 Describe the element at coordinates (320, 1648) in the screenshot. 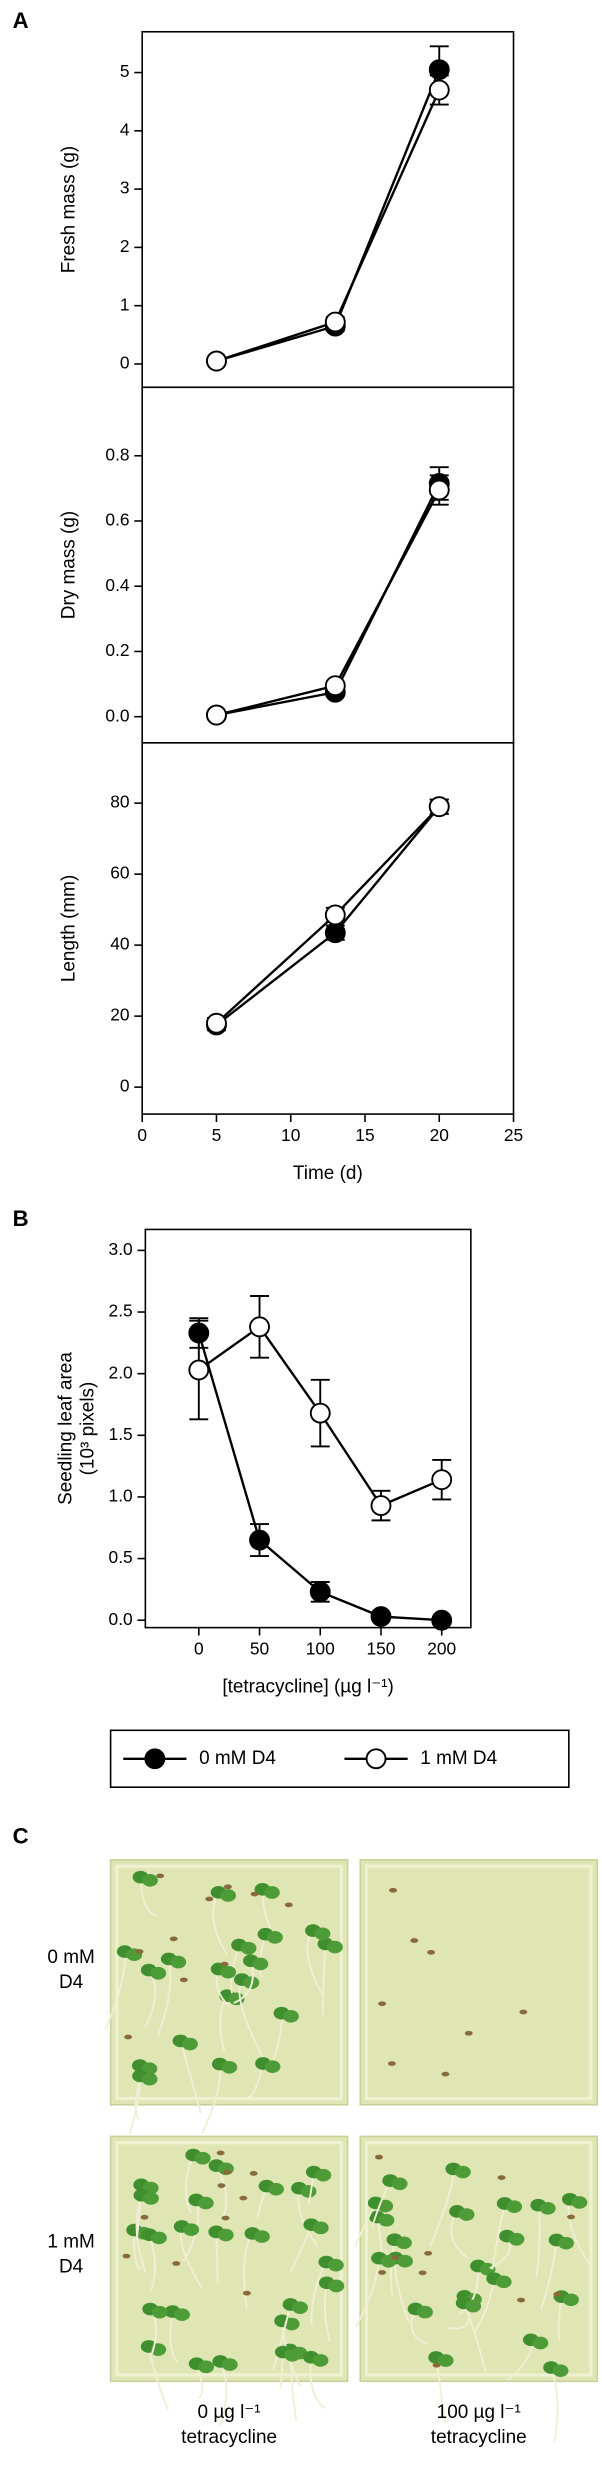

I see `x-tick-label: 100` at that location.